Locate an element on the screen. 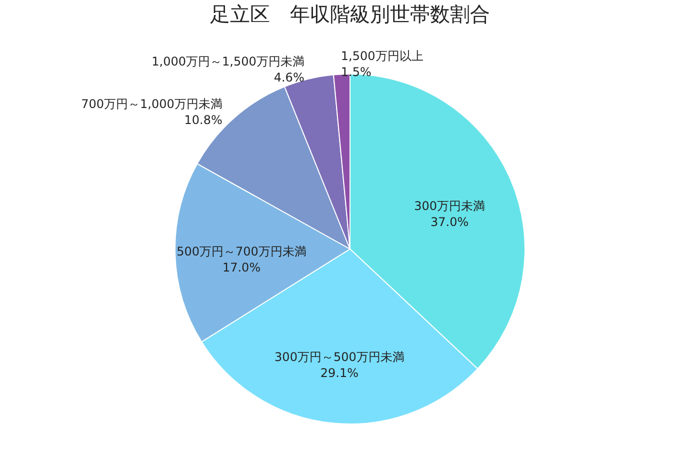 This screenshot has width=700, height=474. slice-label: 500万円～700万円未満 is located at coordinates (241, 251).